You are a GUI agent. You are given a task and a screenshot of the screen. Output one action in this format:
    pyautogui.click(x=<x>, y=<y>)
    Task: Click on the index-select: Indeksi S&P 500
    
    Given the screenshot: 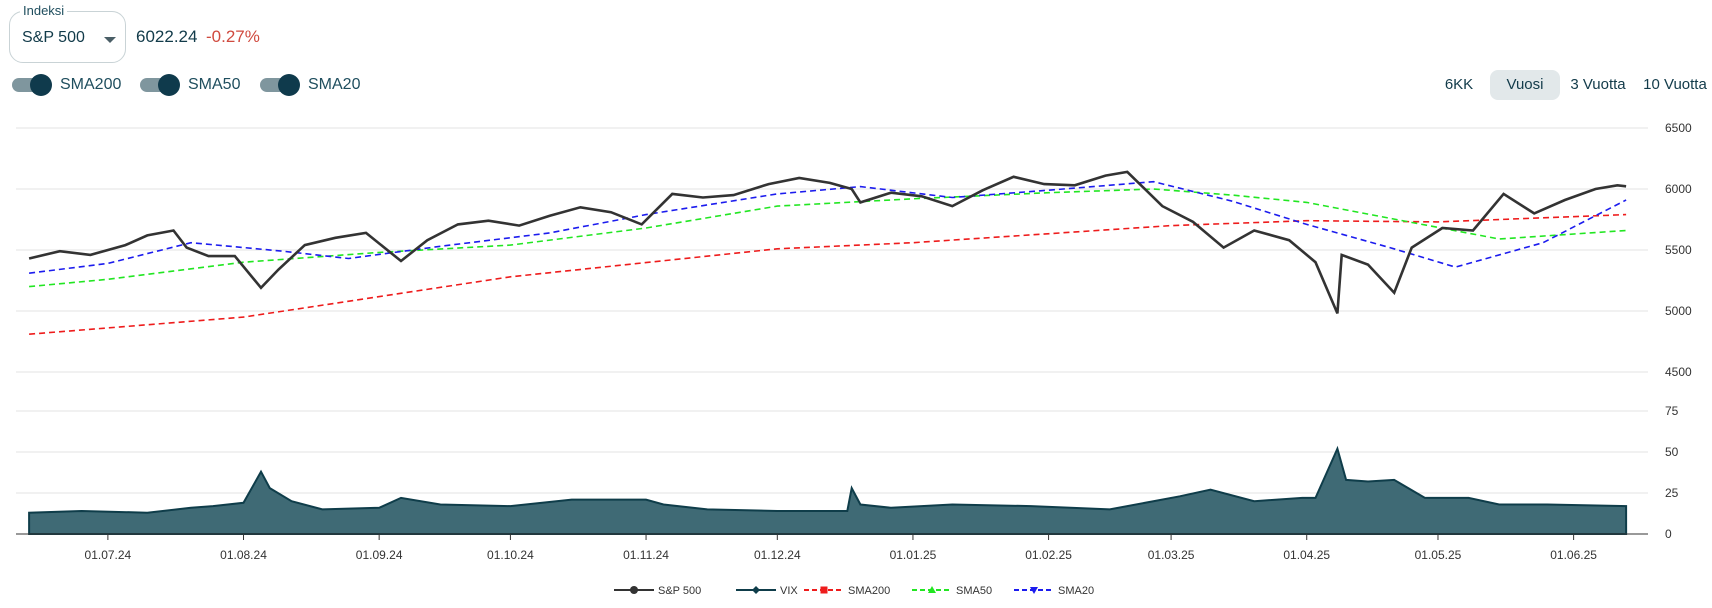 What is the action you would take?
    pyautogui.click(x=67, y=33)
    